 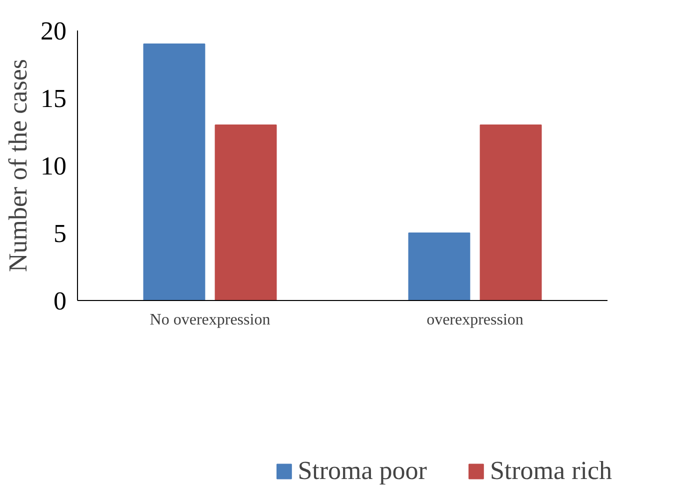 What do you see at coordinates (210, 320) in the screenshot?
I see `x-tick-label: No overexpression` at bounding box center [210, 320].